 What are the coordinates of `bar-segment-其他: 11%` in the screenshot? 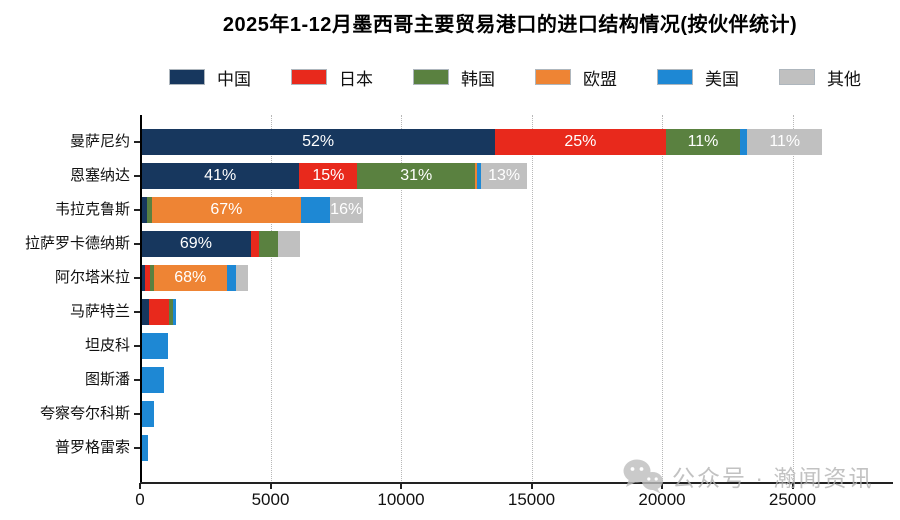 It's located at (785, 142).